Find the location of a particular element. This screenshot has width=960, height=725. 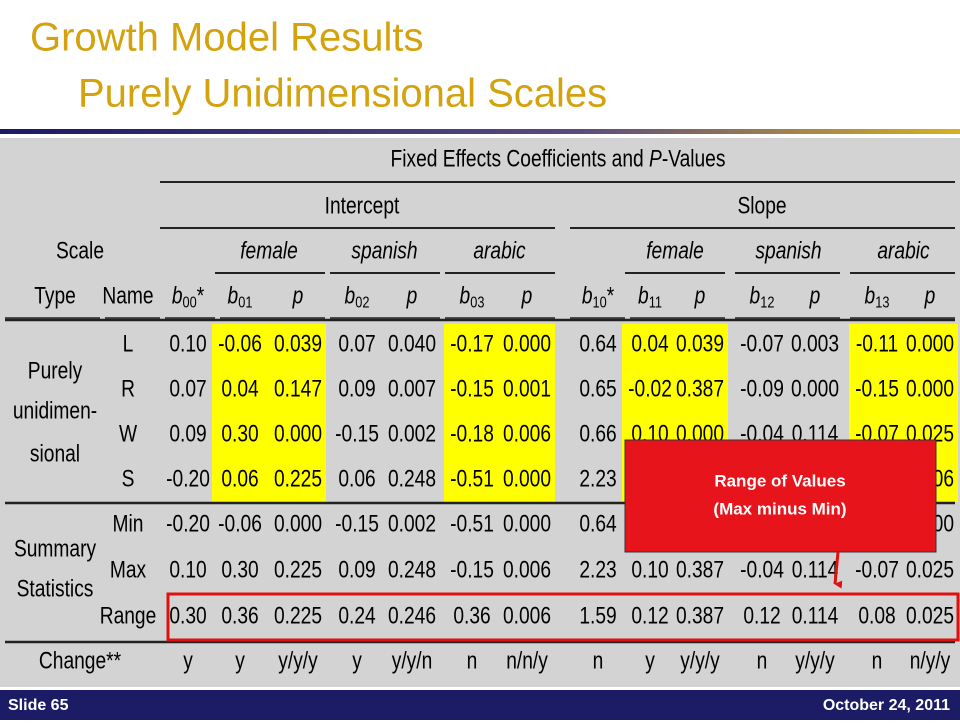

row-group-label: Summary is located at coordinates (55, 548).